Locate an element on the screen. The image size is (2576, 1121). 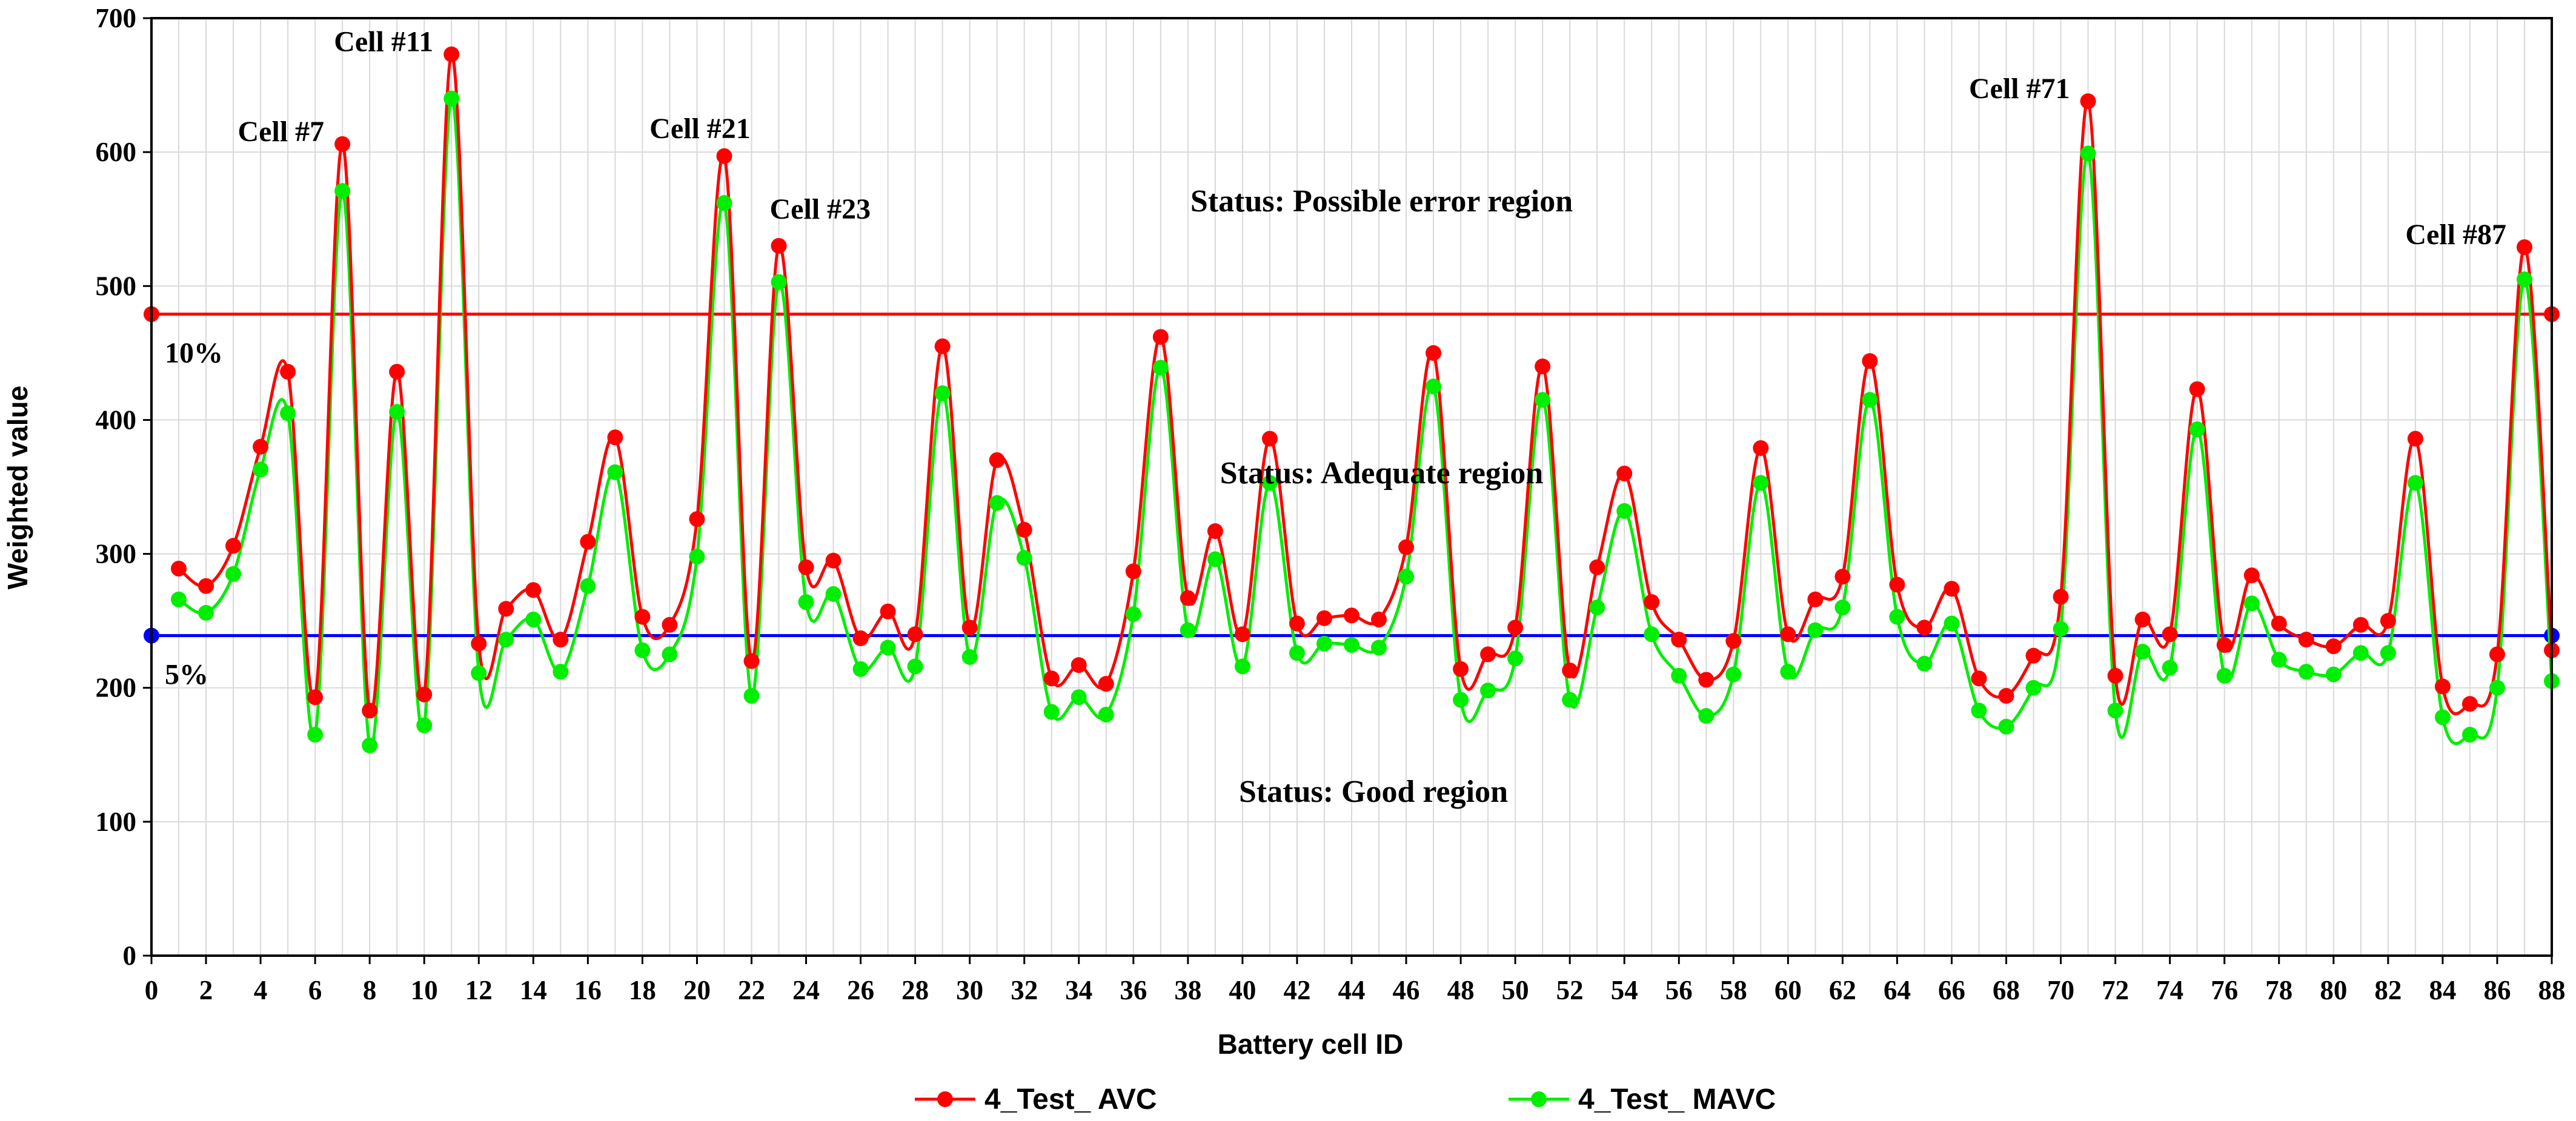
cell-annotation: Cell #87 is located at coordinates (2455, 235).